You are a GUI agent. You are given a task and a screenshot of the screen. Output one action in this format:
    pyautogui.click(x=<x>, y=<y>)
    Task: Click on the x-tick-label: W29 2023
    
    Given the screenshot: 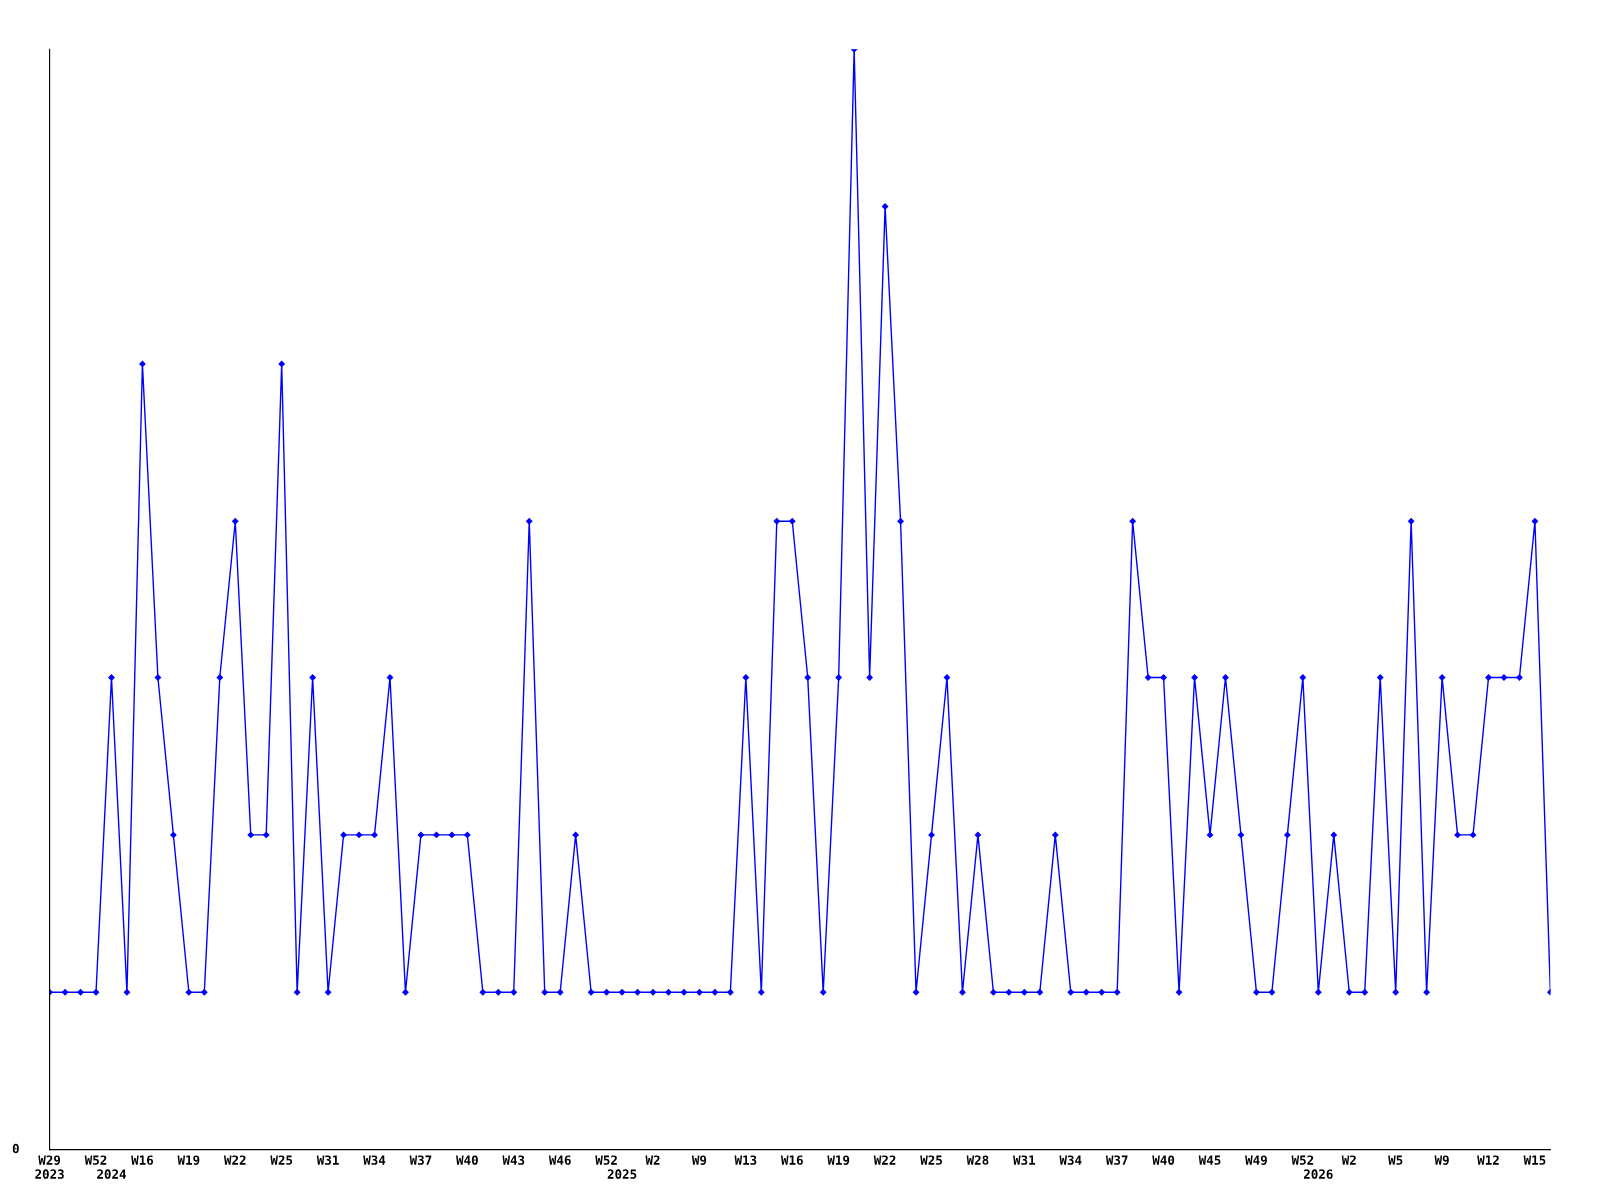 What is the action you would take?
    pyautogui.click(x=49, y=1167)
    